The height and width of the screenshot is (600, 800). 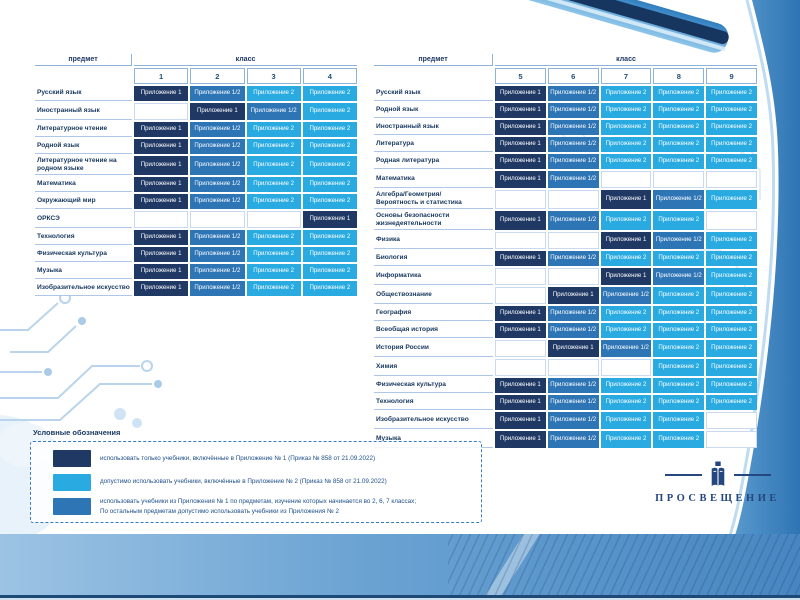 What do you see at coordinates (433, 295) in the screenshot?
I see `subject-label: Обществознание` at bounding box center [433, 295].